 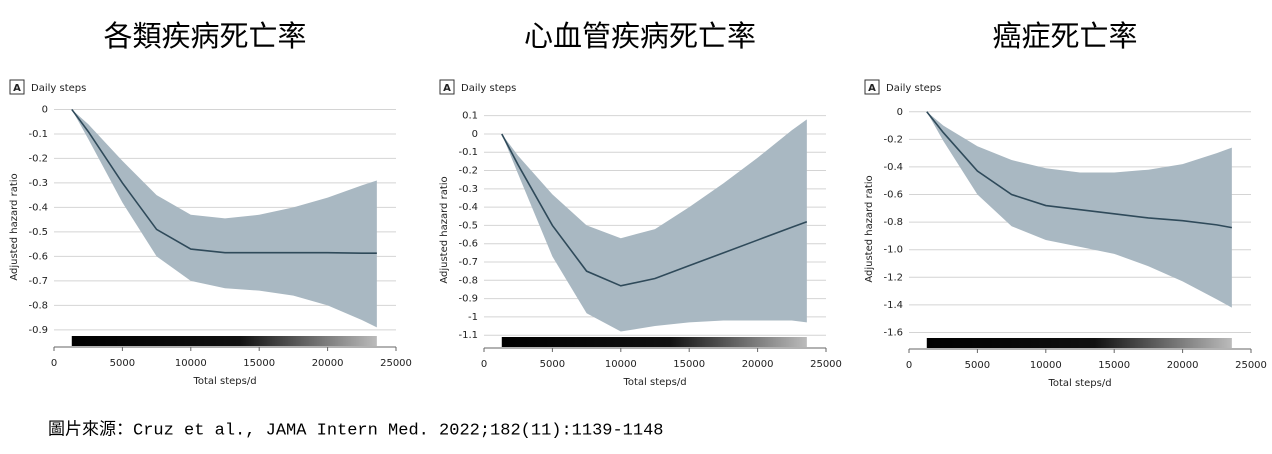 I want to click on y-tick-label: -1.4, so click(x=893, y=305).